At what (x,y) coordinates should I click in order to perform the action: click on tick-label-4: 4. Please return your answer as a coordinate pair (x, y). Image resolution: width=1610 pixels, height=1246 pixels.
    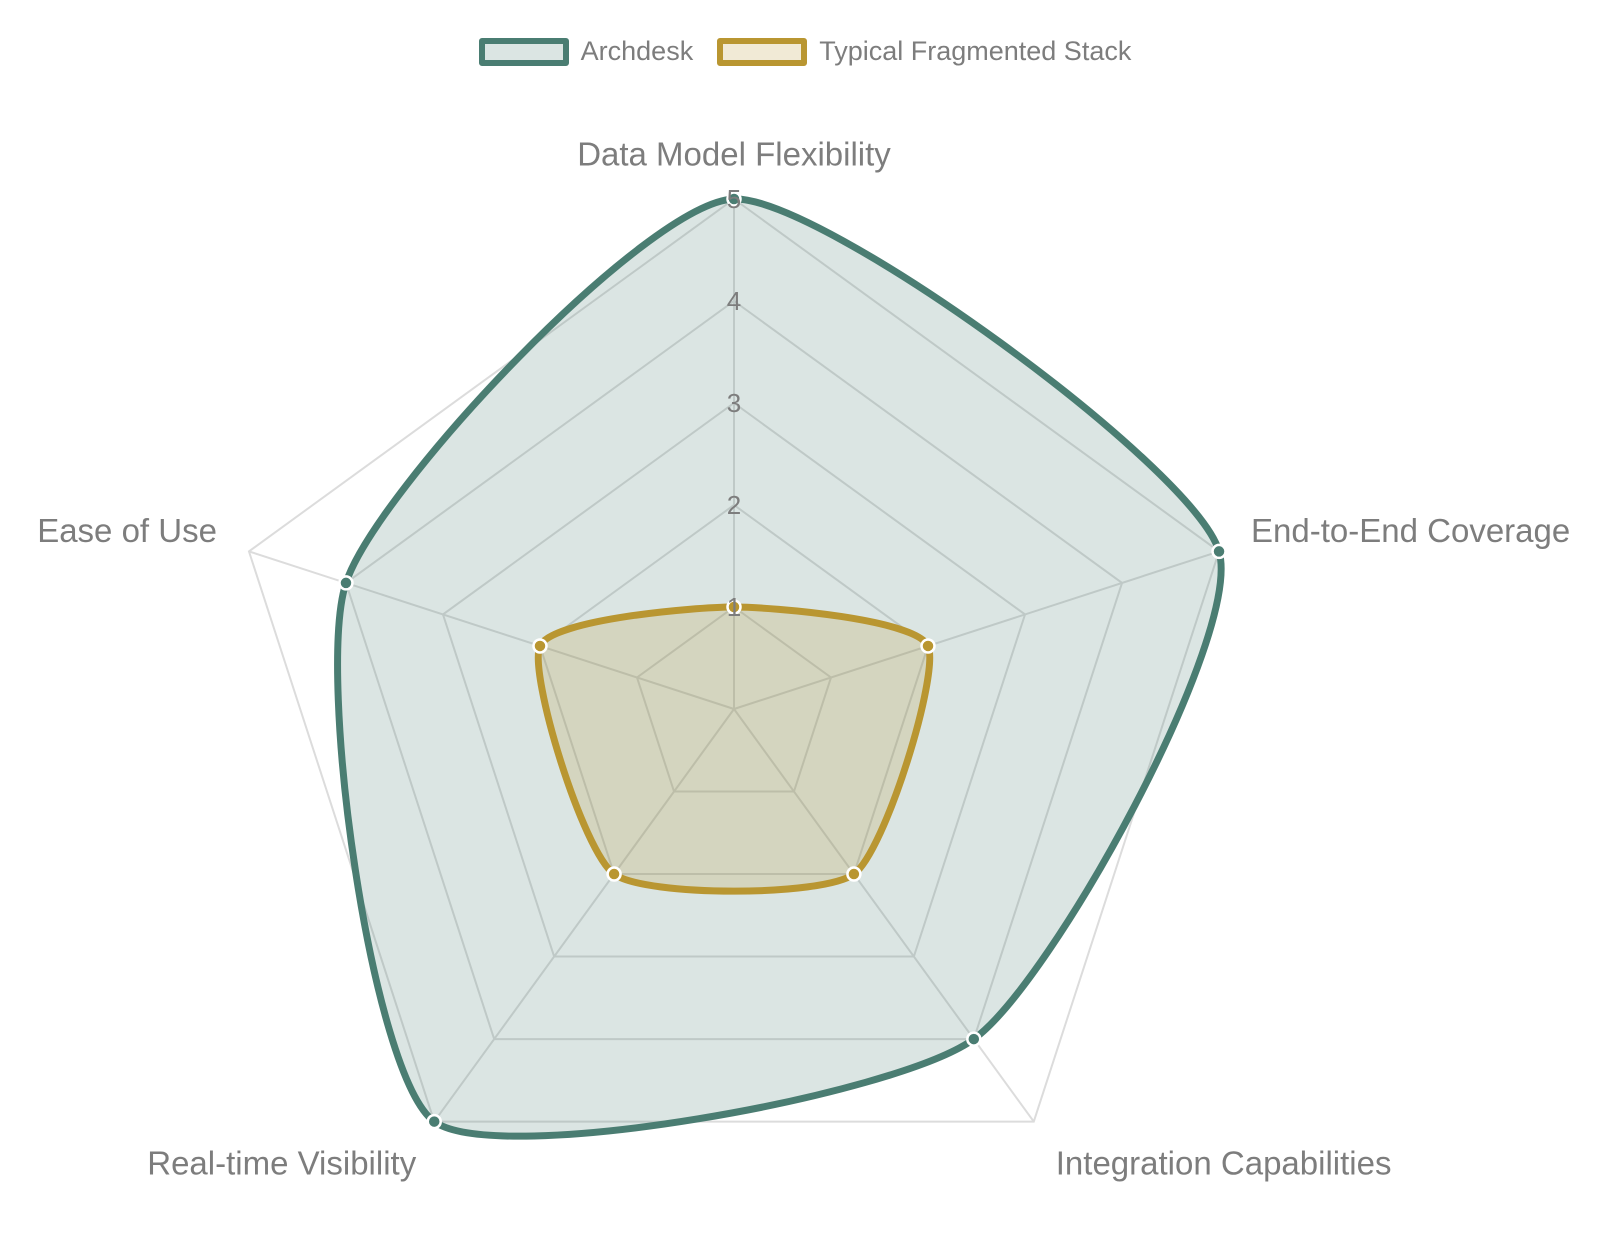
    Looking at the image, I should click on (734, 301).